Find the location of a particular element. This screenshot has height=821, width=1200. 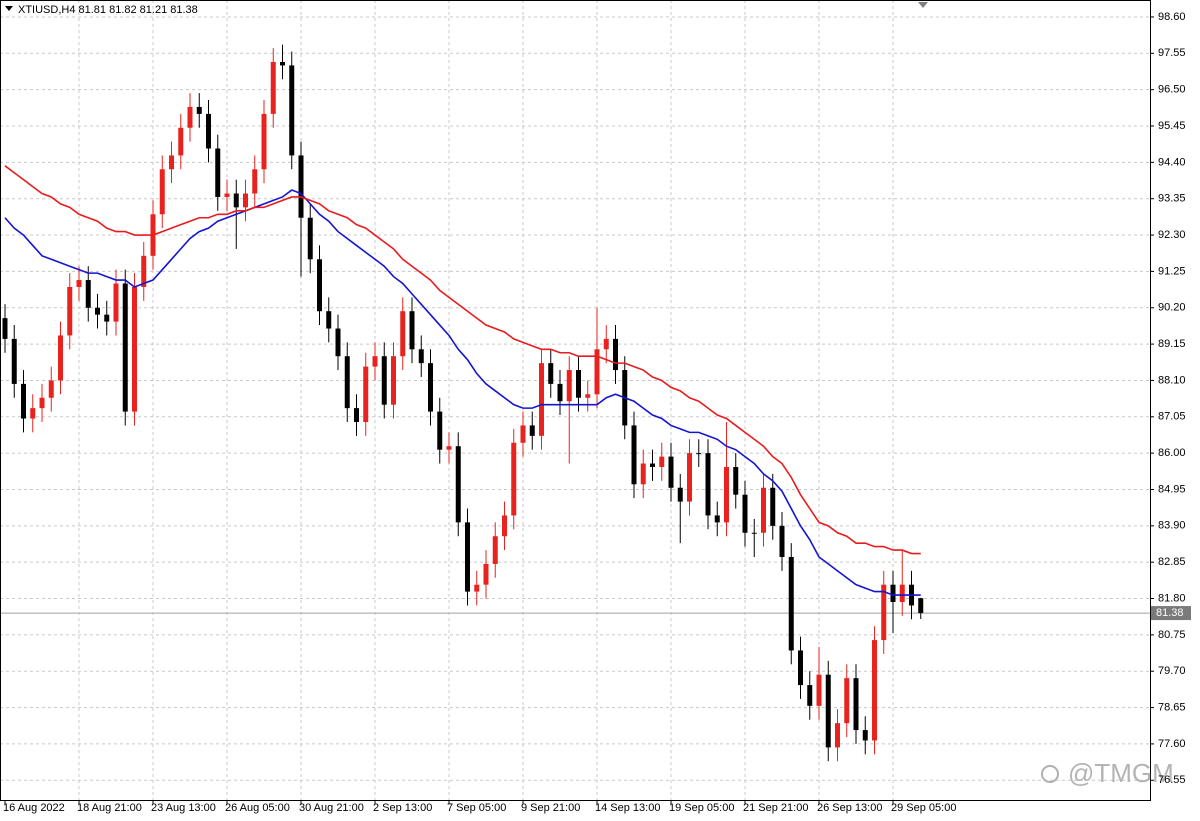

x-tick-label: 19 Sep 05:00 is located at coordinates (701, 808).